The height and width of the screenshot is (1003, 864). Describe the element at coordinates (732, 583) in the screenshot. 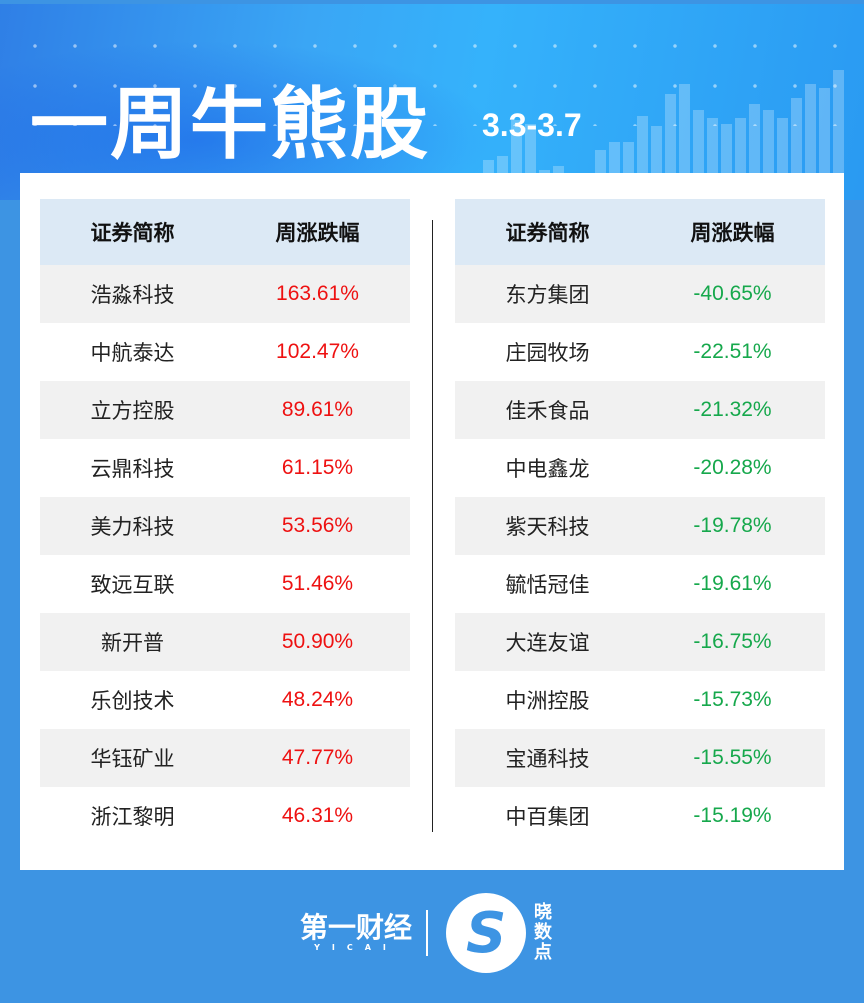

I see `weekly-change: -19.61%` at that location.